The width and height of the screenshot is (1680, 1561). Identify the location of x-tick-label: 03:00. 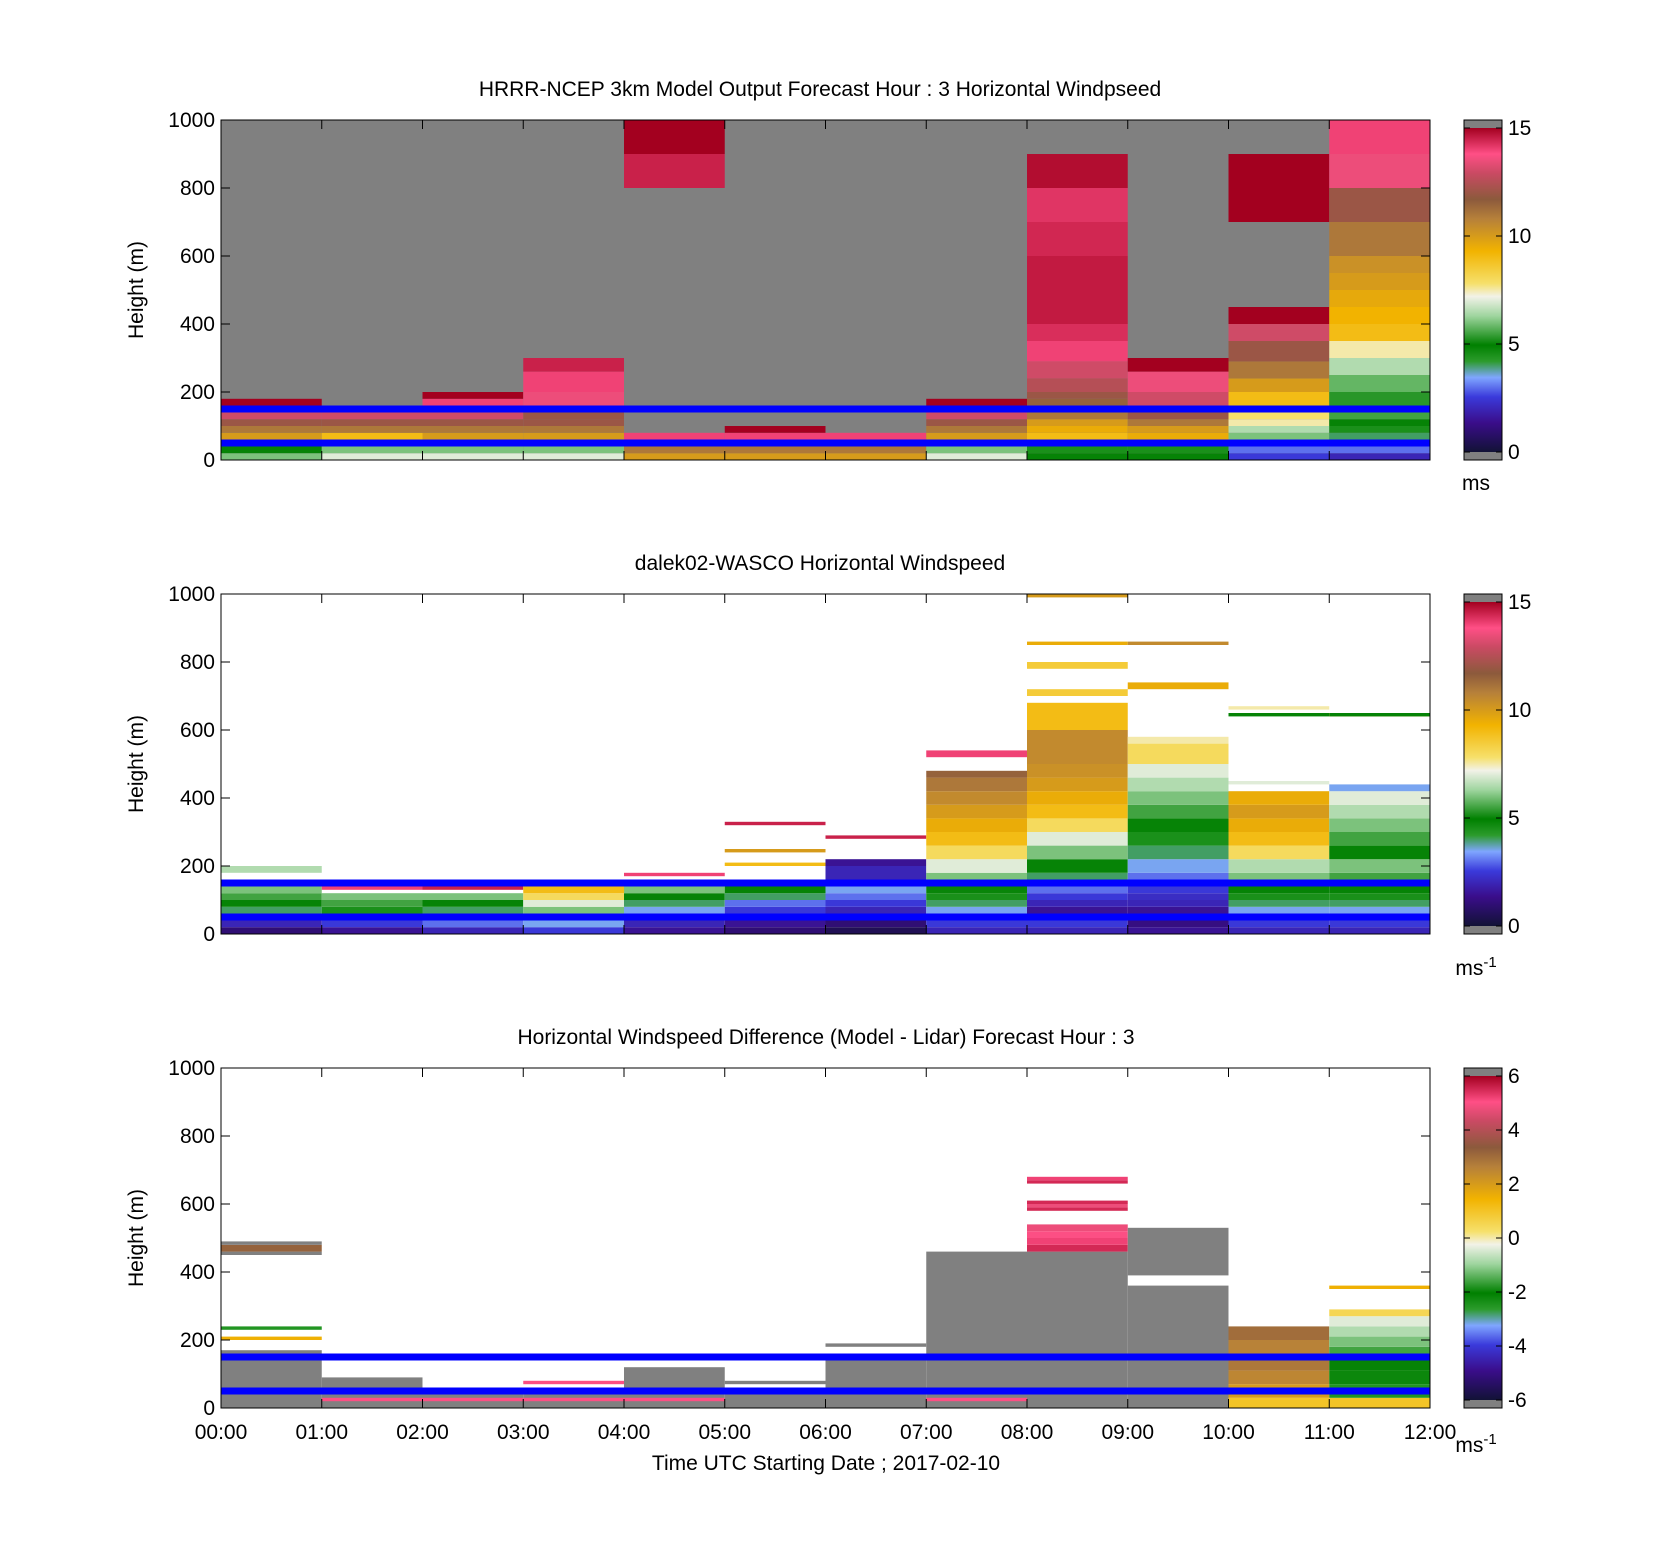
(523, 1432).